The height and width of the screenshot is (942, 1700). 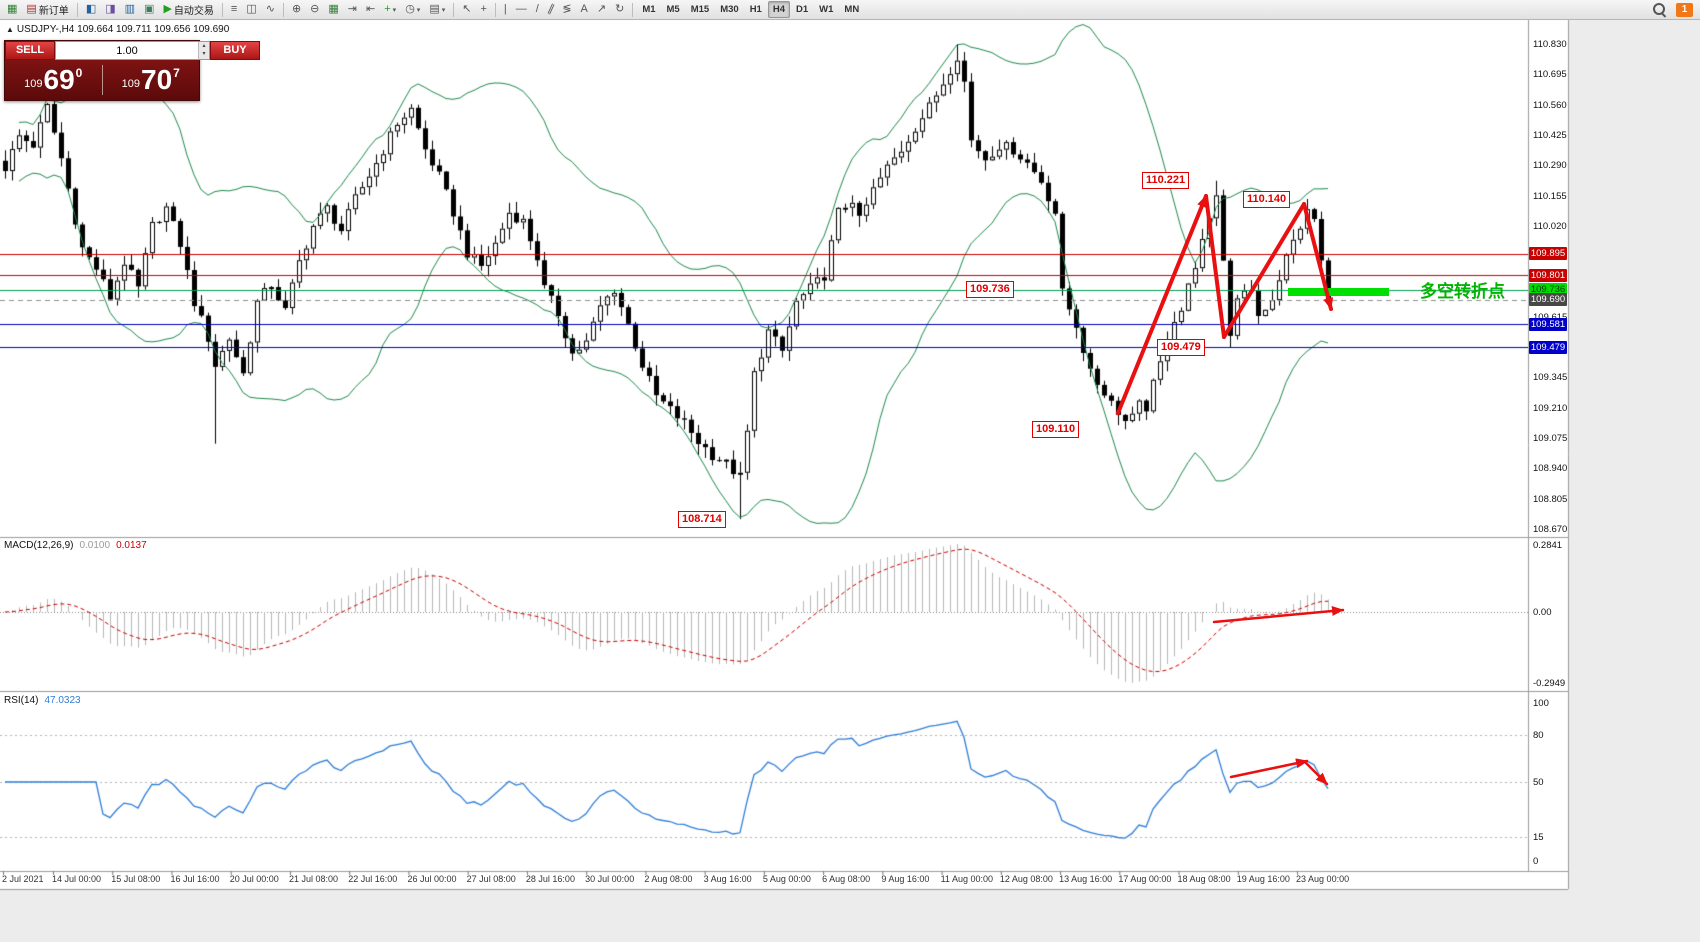 I want to click on macd-main-value: 0.0100, so click(x=95, y=545).